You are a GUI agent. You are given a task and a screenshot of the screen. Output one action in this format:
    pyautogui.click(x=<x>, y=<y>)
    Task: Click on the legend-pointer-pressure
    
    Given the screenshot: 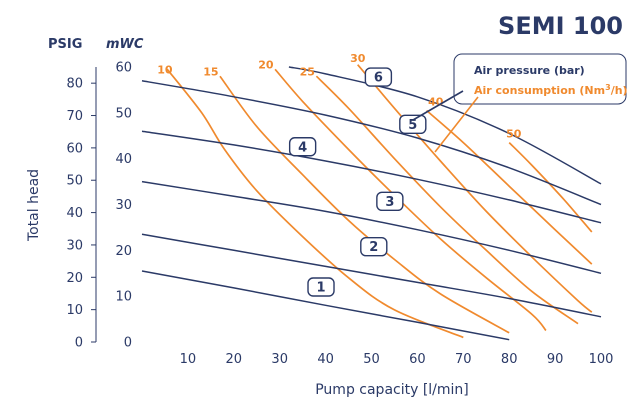 What is the action you would take?
    pyautogui.click(x=438, y=105)
    